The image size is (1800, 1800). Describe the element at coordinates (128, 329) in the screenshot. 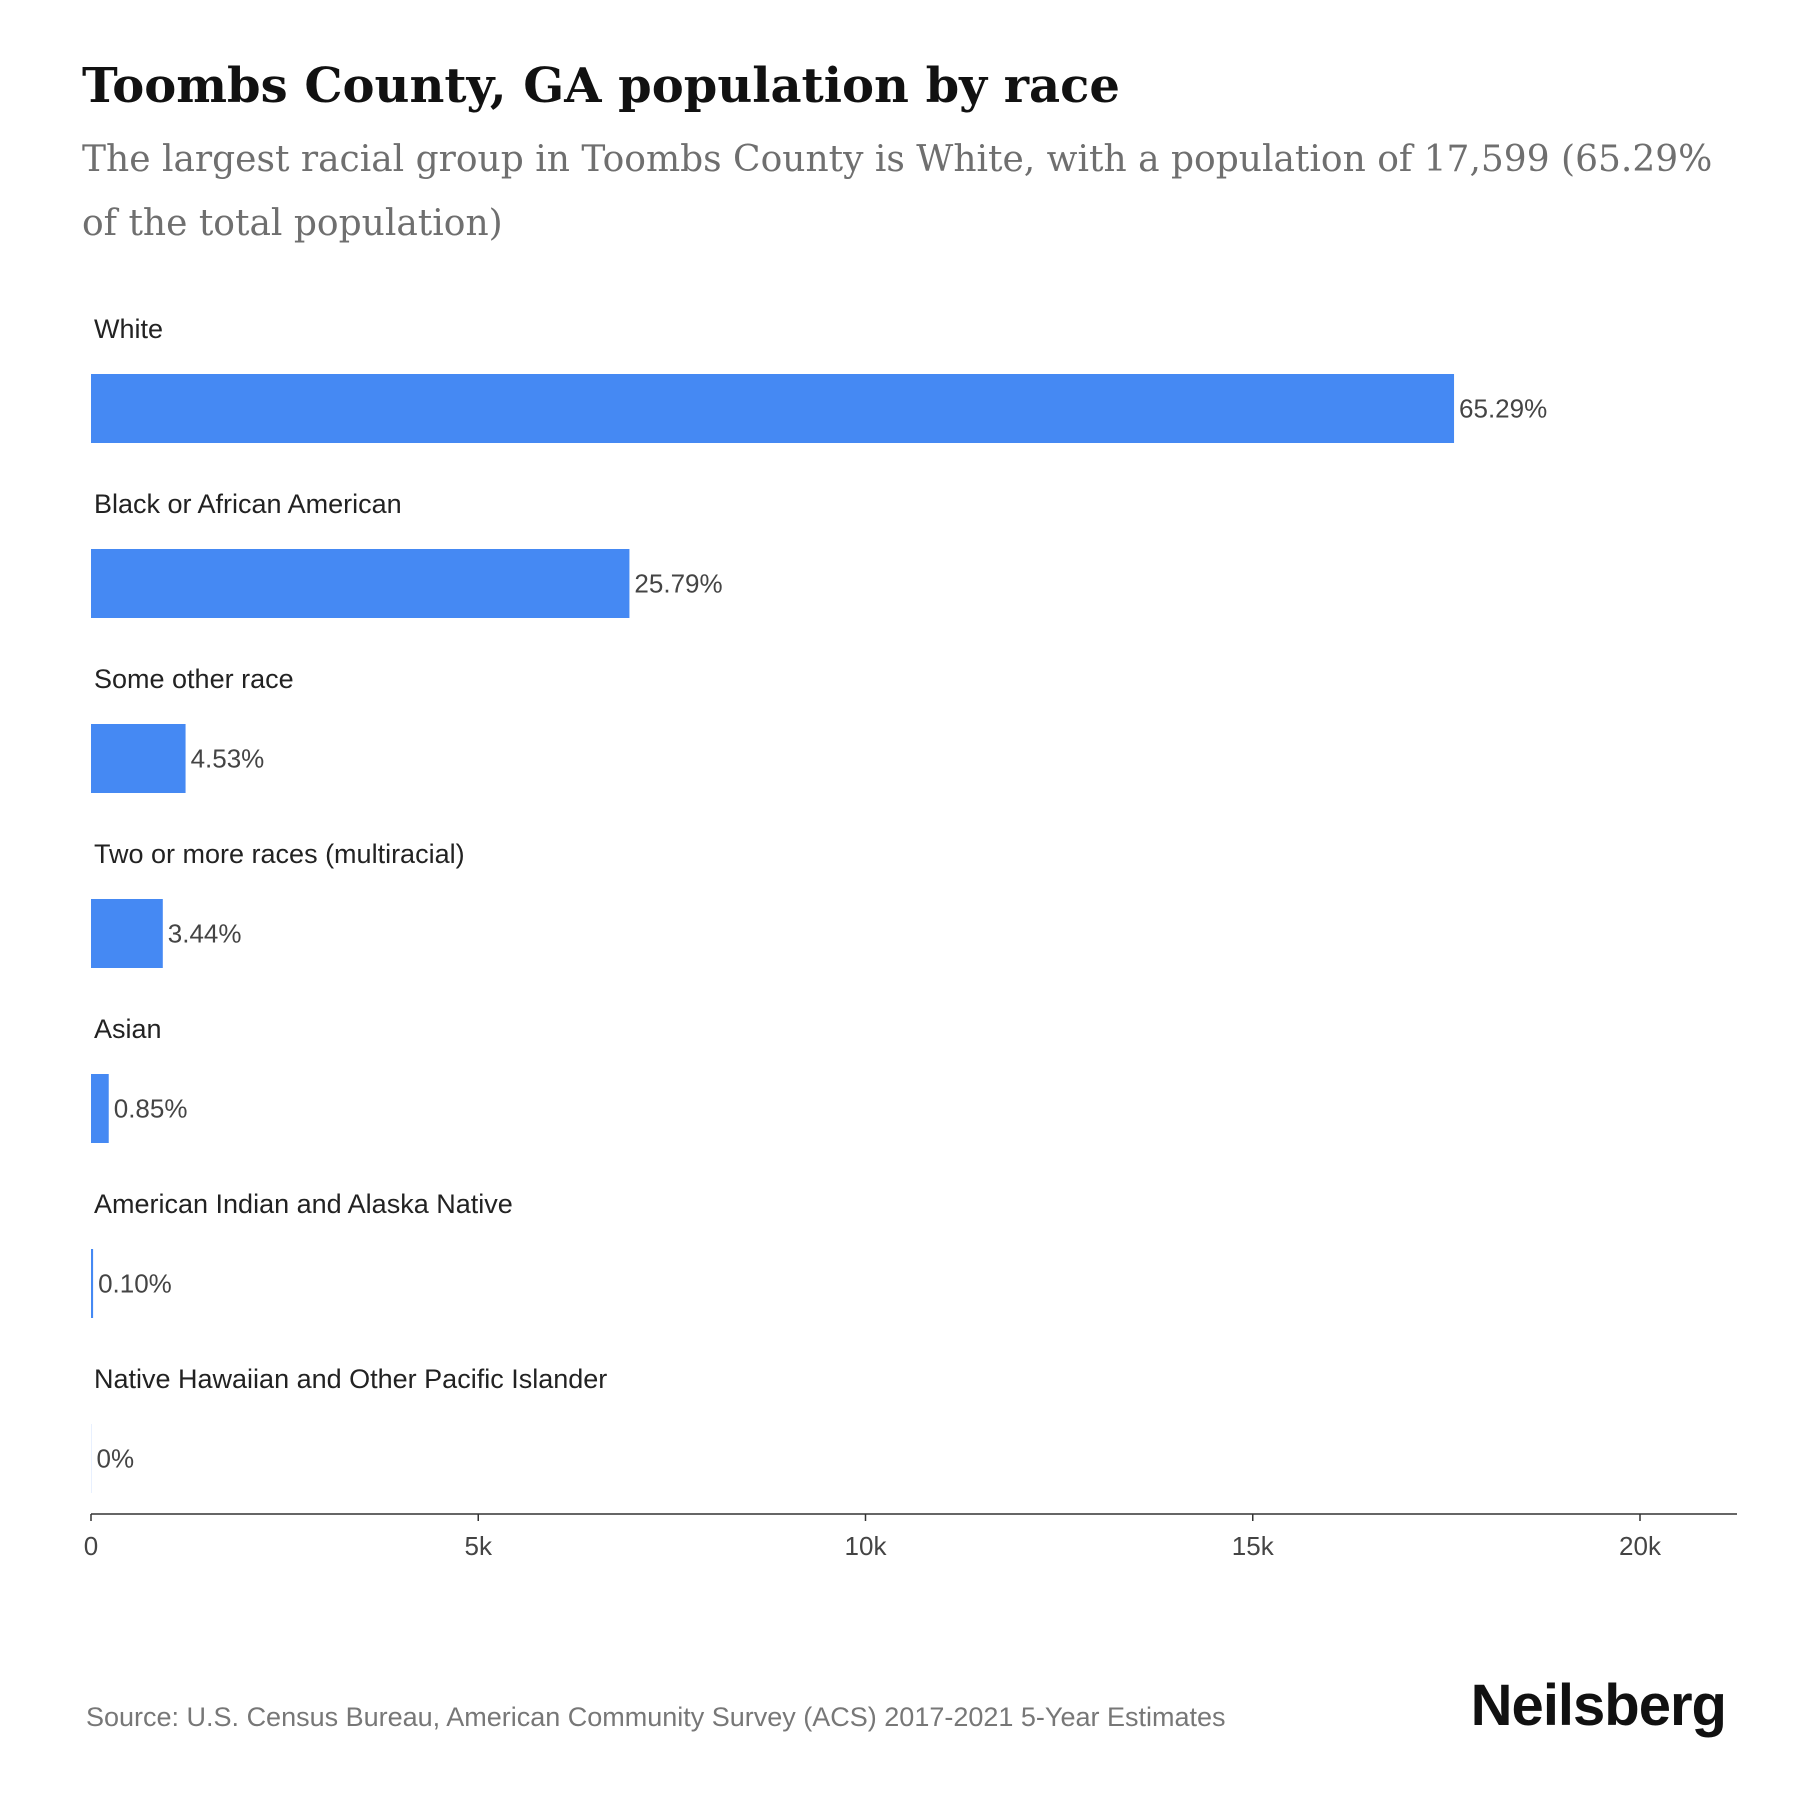

I see `category-label: White` at that location.